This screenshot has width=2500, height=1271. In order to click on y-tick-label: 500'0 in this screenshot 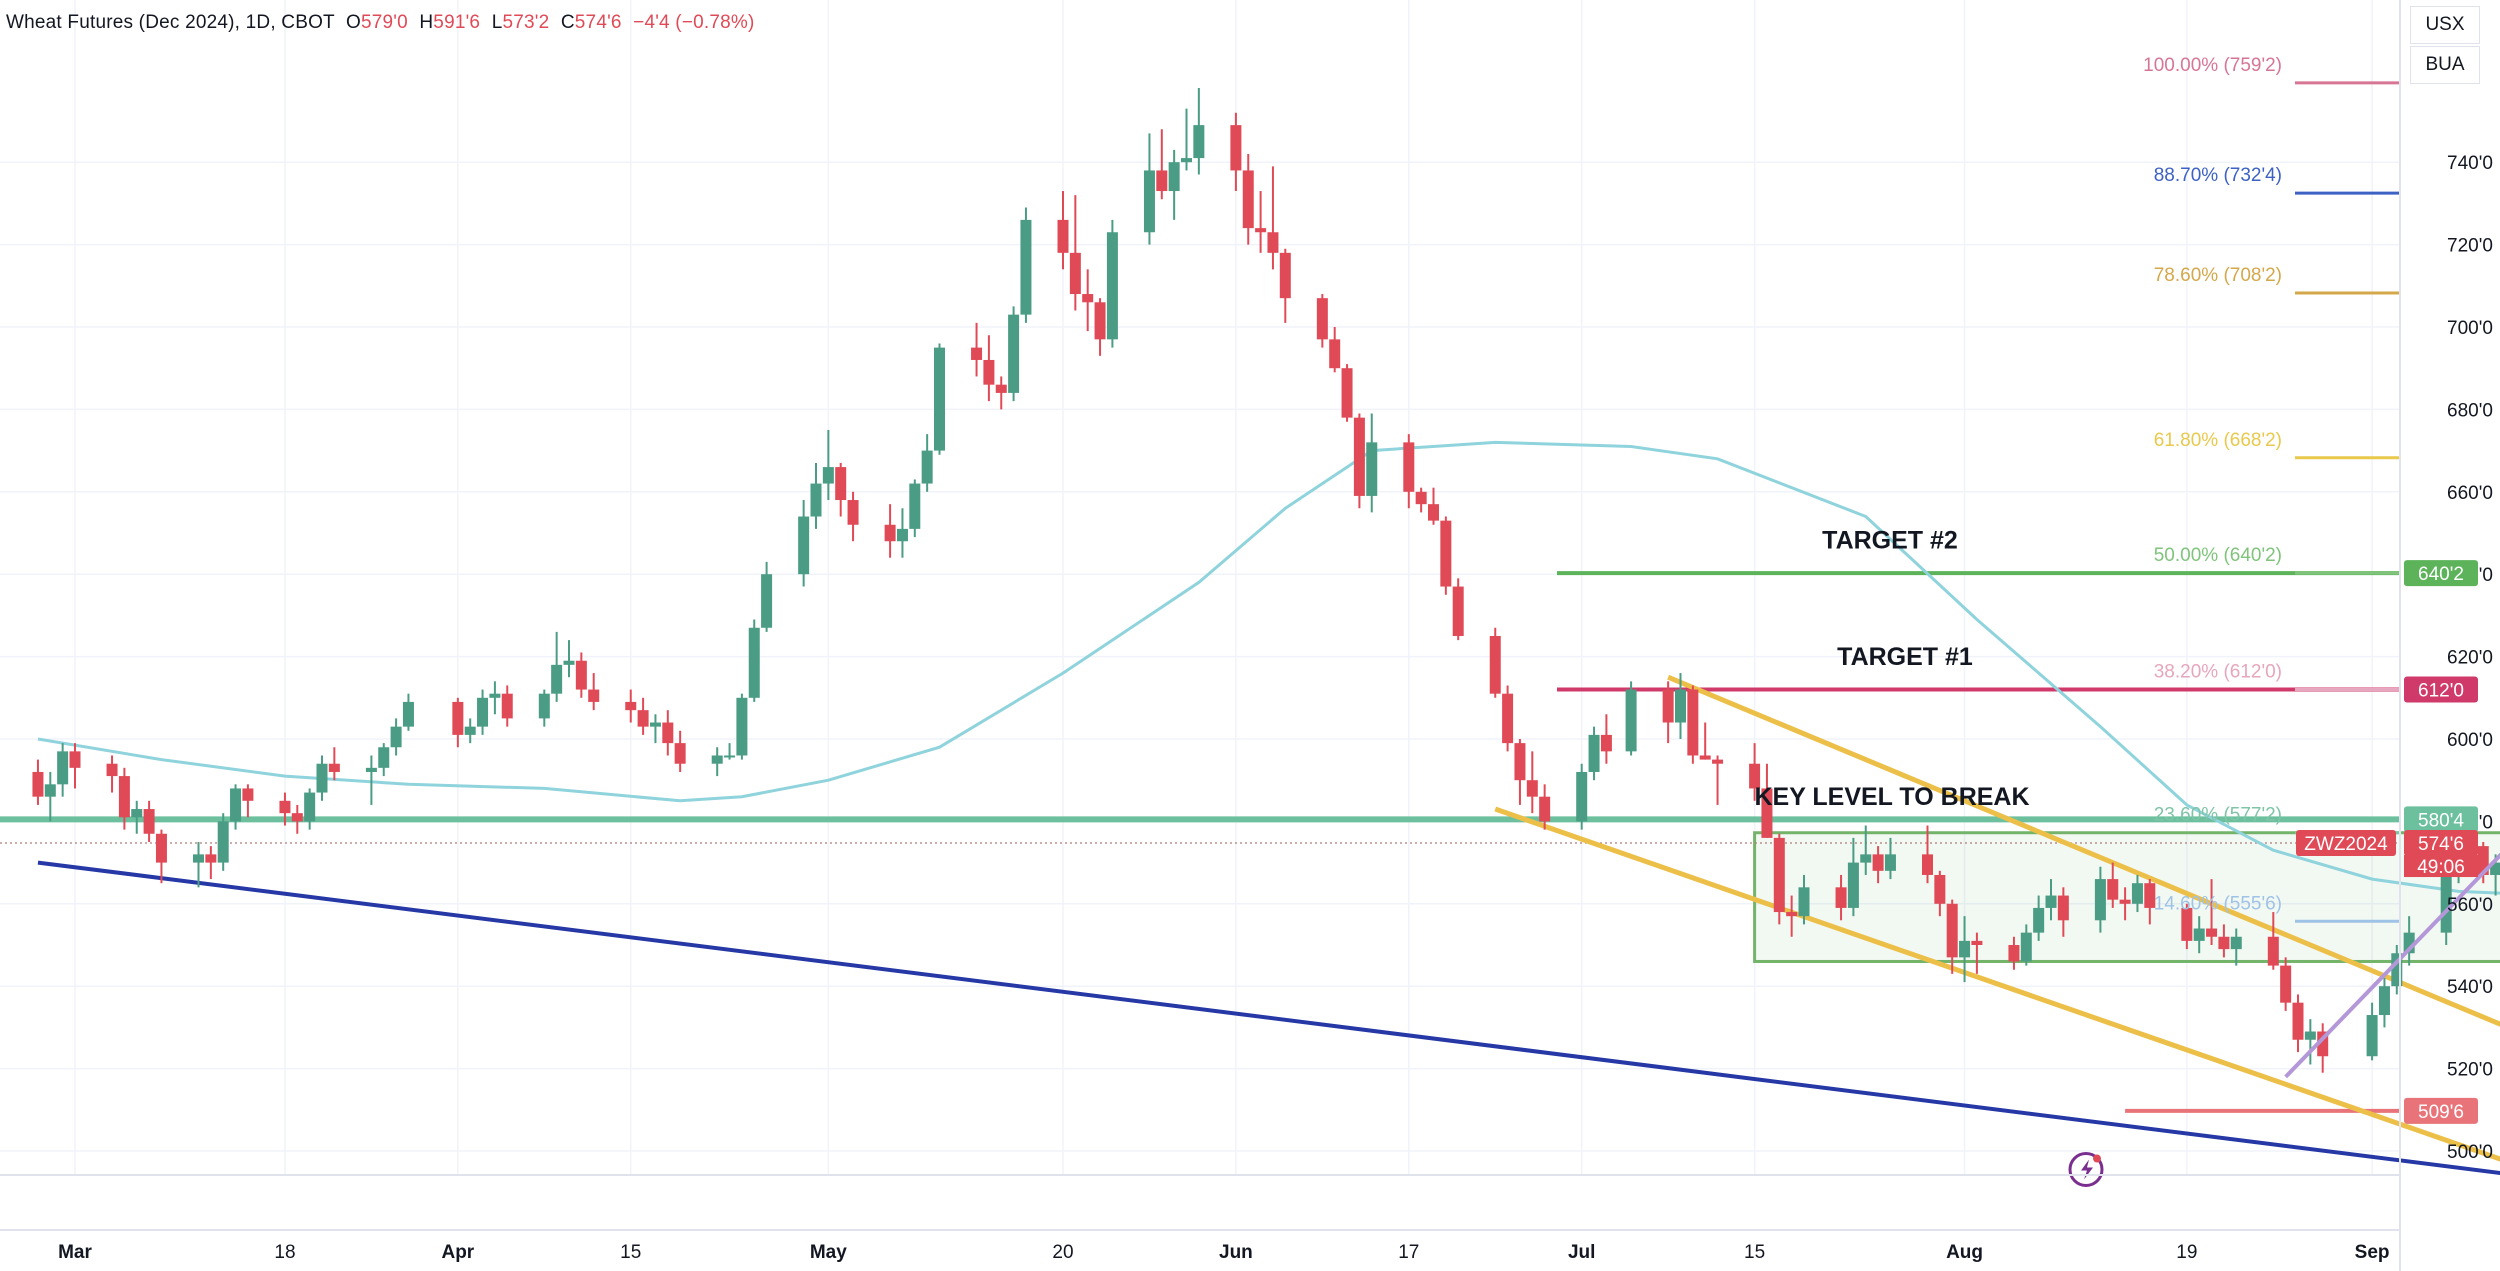, I will do `click(2470, 1152)`.